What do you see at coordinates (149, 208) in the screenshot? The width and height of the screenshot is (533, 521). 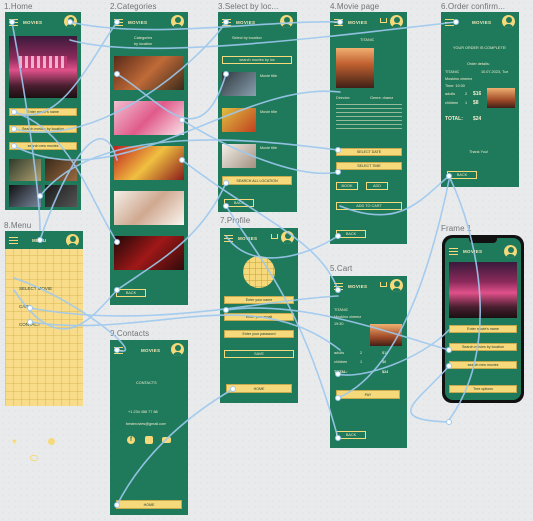 I see `category-image-family` at bounding box center [149, 208].